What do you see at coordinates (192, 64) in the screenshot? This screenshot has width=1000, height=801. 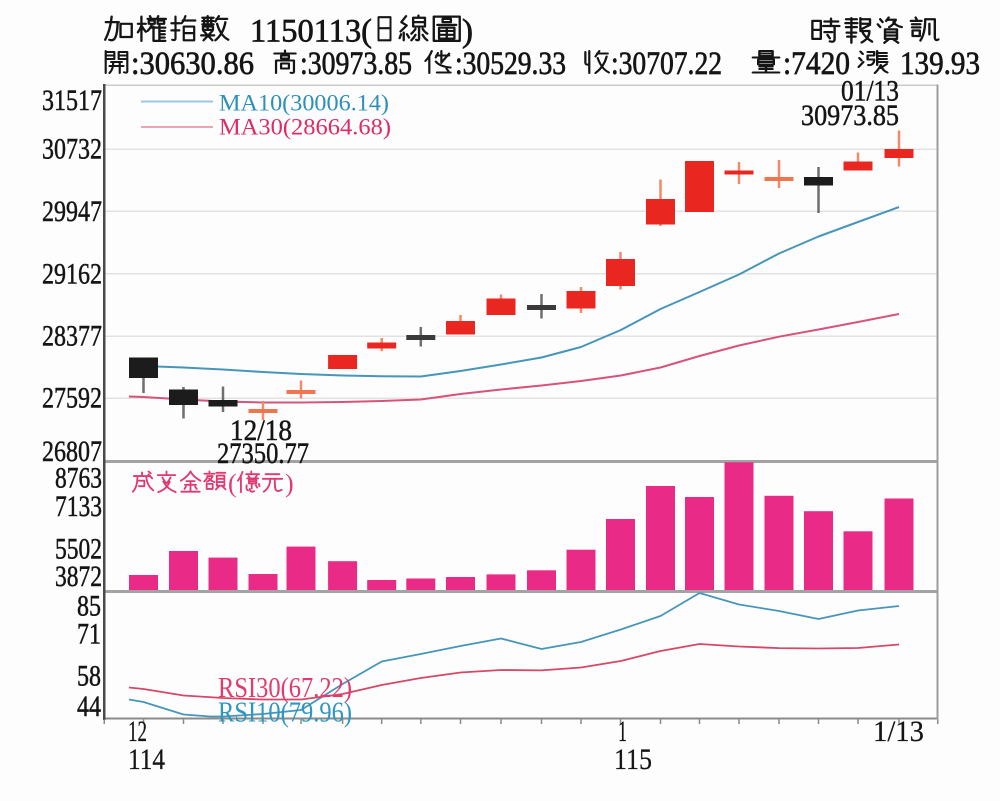 I see `svg-text: :30630.86` at bounding box center [192, 64].